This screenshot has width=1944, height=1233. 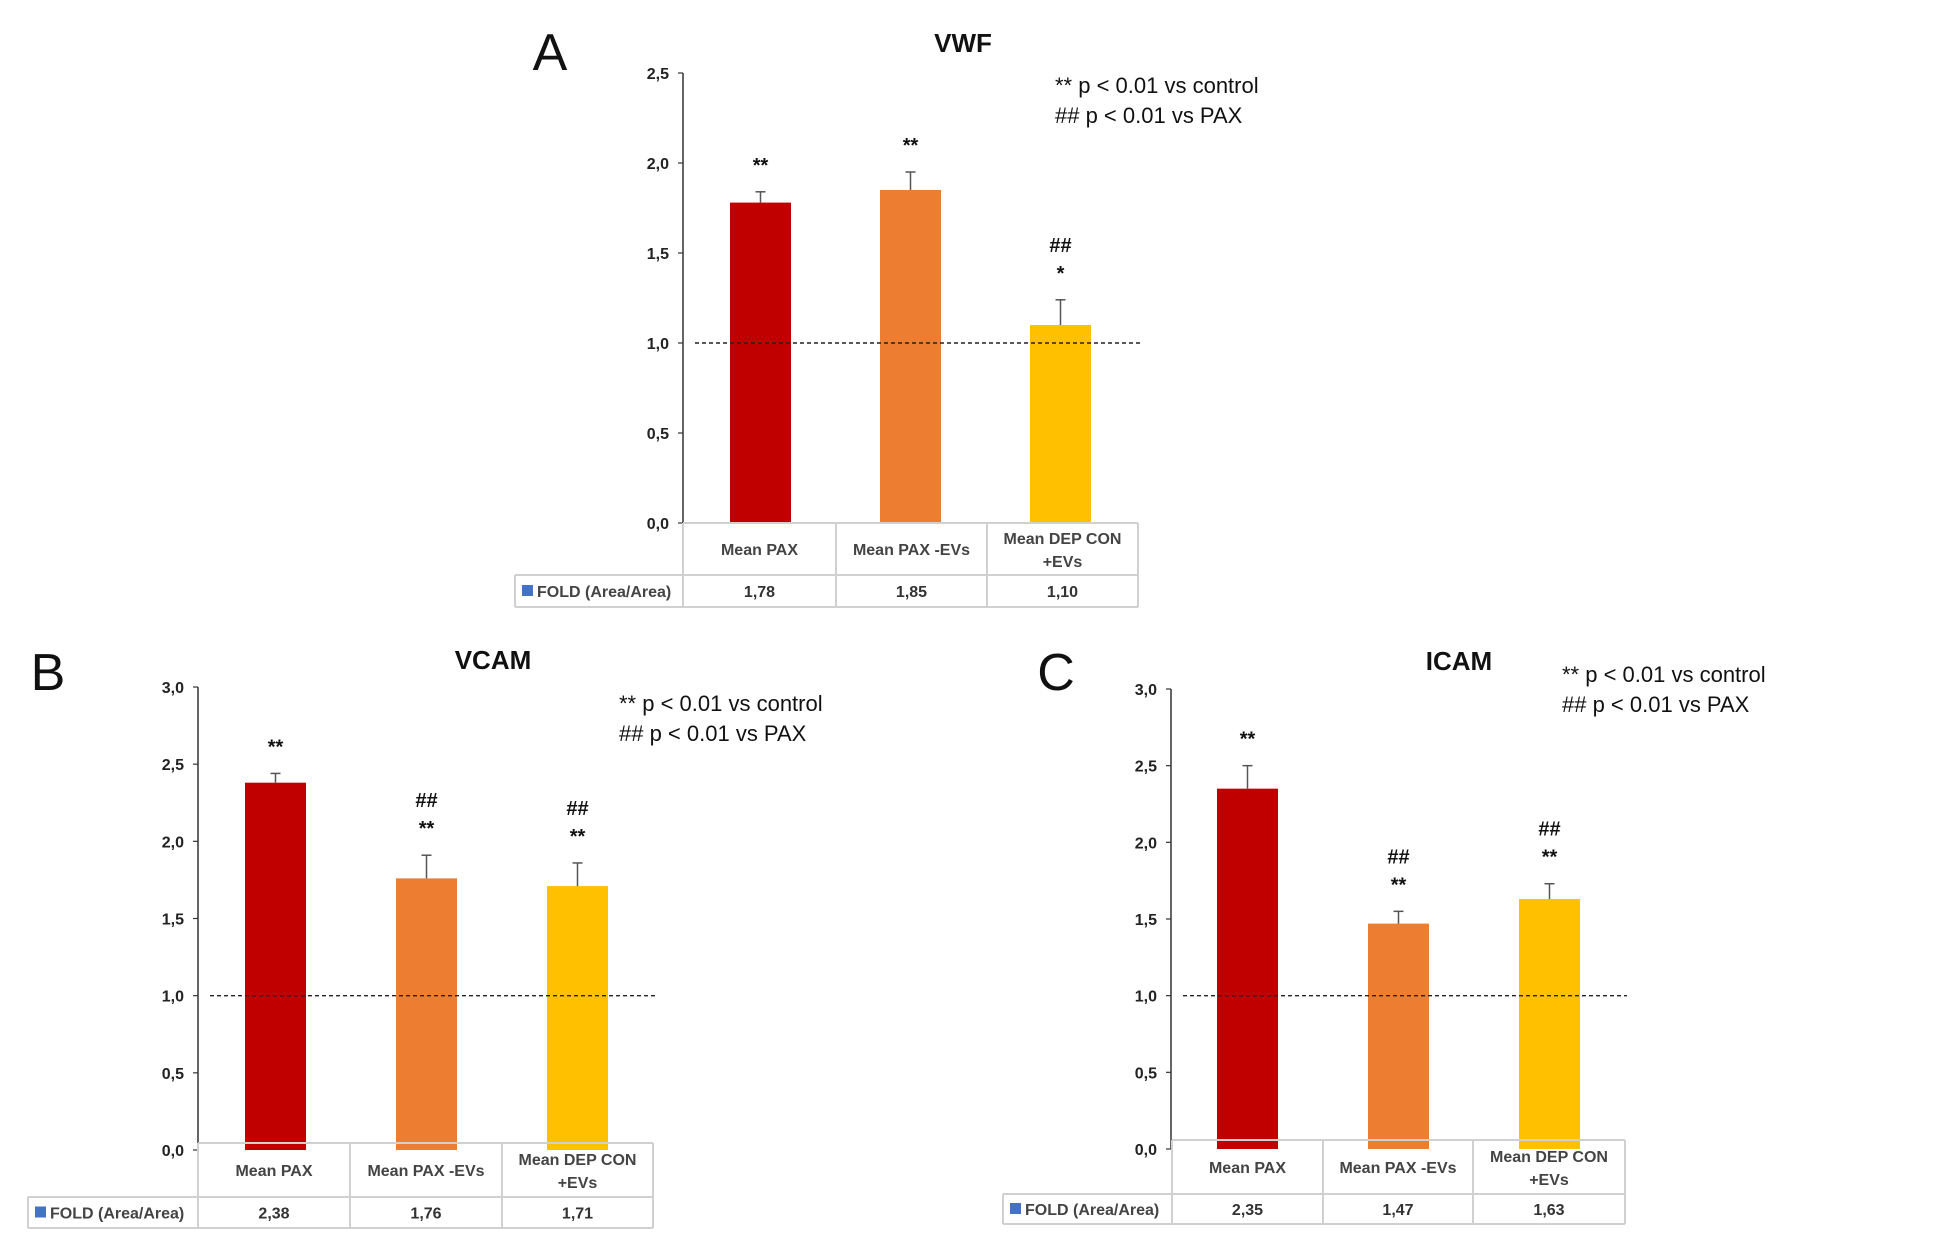 I want to click on data-table-value: 2,38, so click(x=273, y=1214).